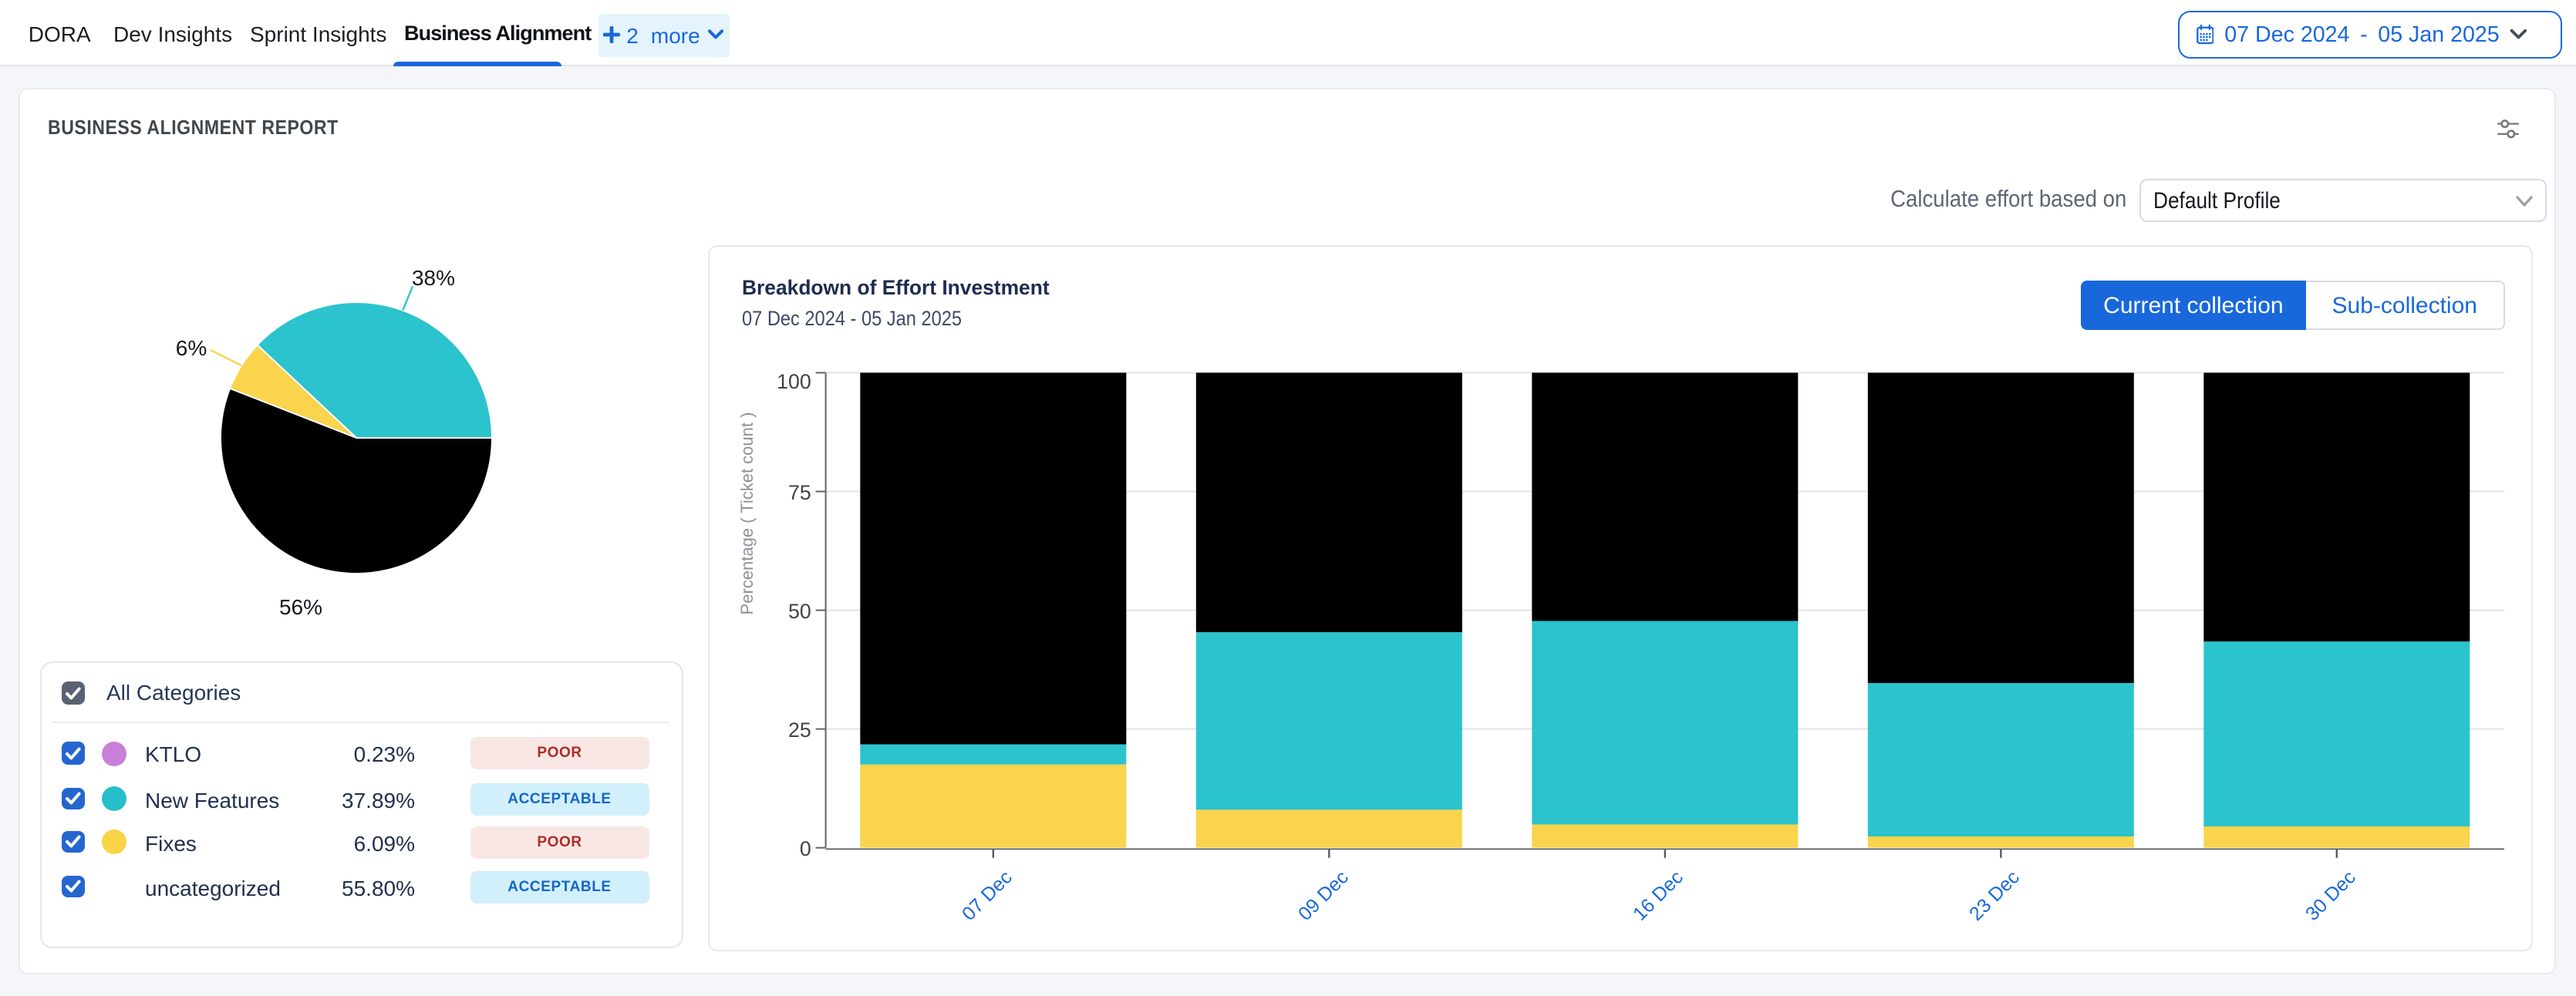 This screenshot has height=996, width=2576. I want to click on svg-text: 38%, so click(433, 278).